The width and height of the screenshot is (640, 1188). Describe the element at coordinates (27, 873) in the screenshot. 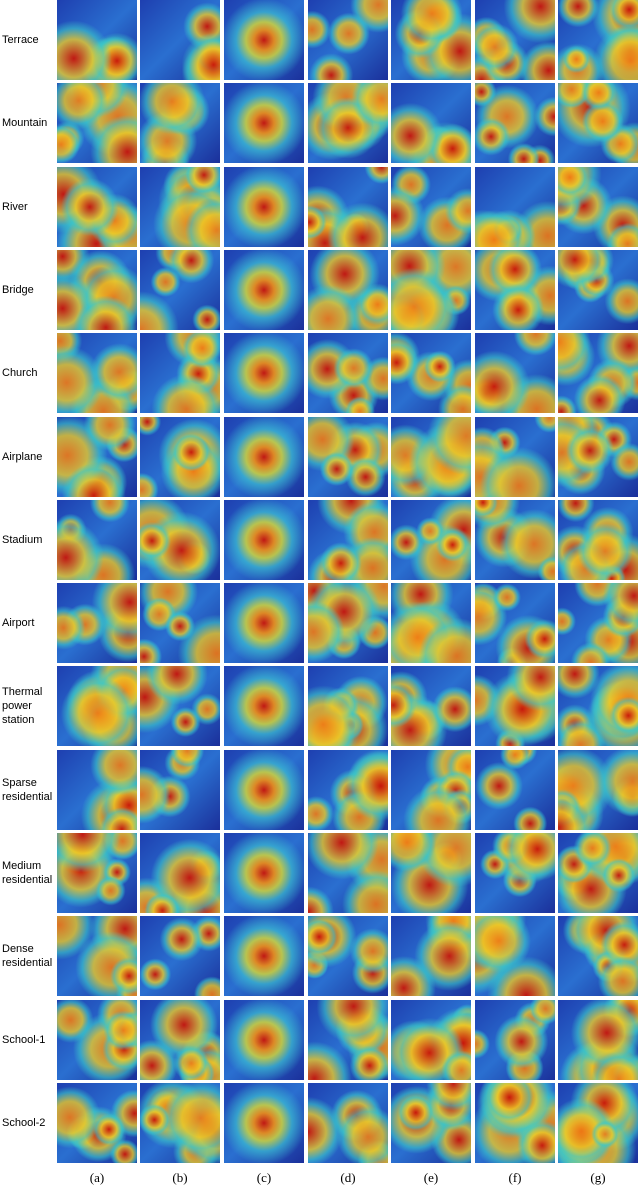

I see `row-label: Medium residential` at that location.